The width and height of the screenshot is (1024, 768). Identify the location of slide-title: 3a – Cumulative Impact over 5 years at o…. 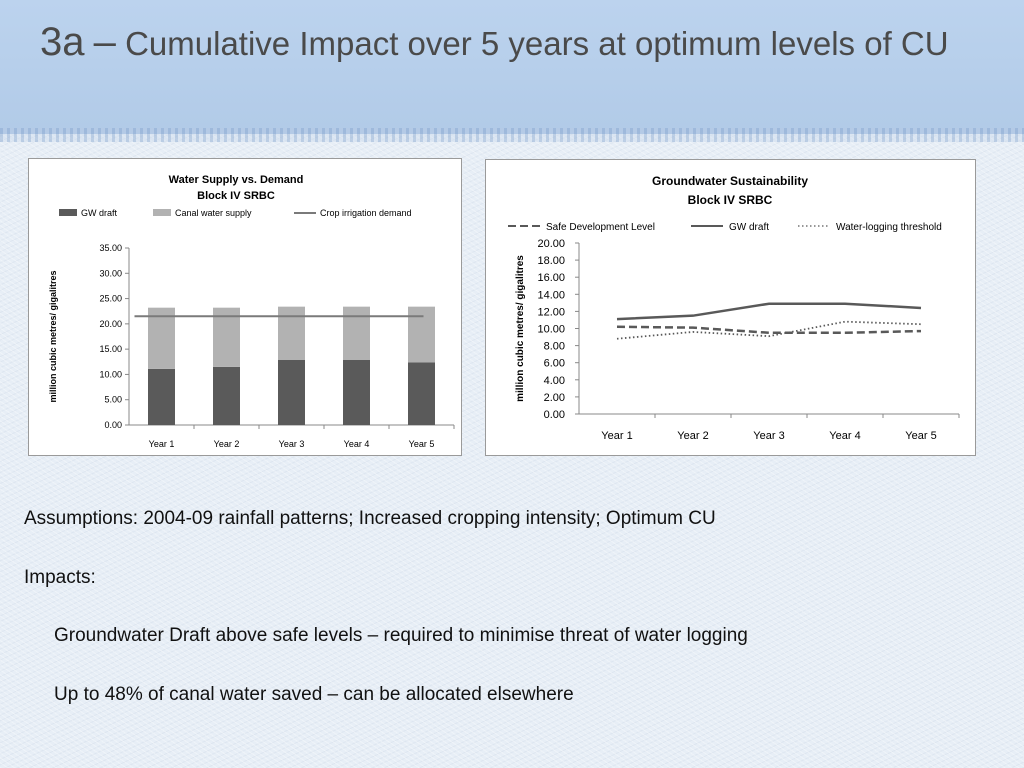
(520, 43).